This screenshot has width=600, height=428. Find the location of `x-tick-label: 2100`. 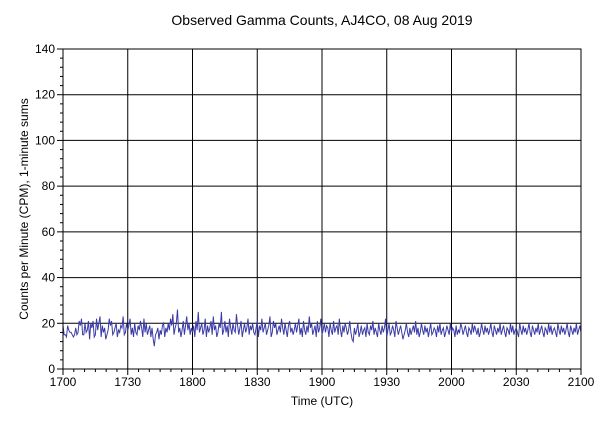

x-tick-label: 2100 is located at coordinates (581, 382).